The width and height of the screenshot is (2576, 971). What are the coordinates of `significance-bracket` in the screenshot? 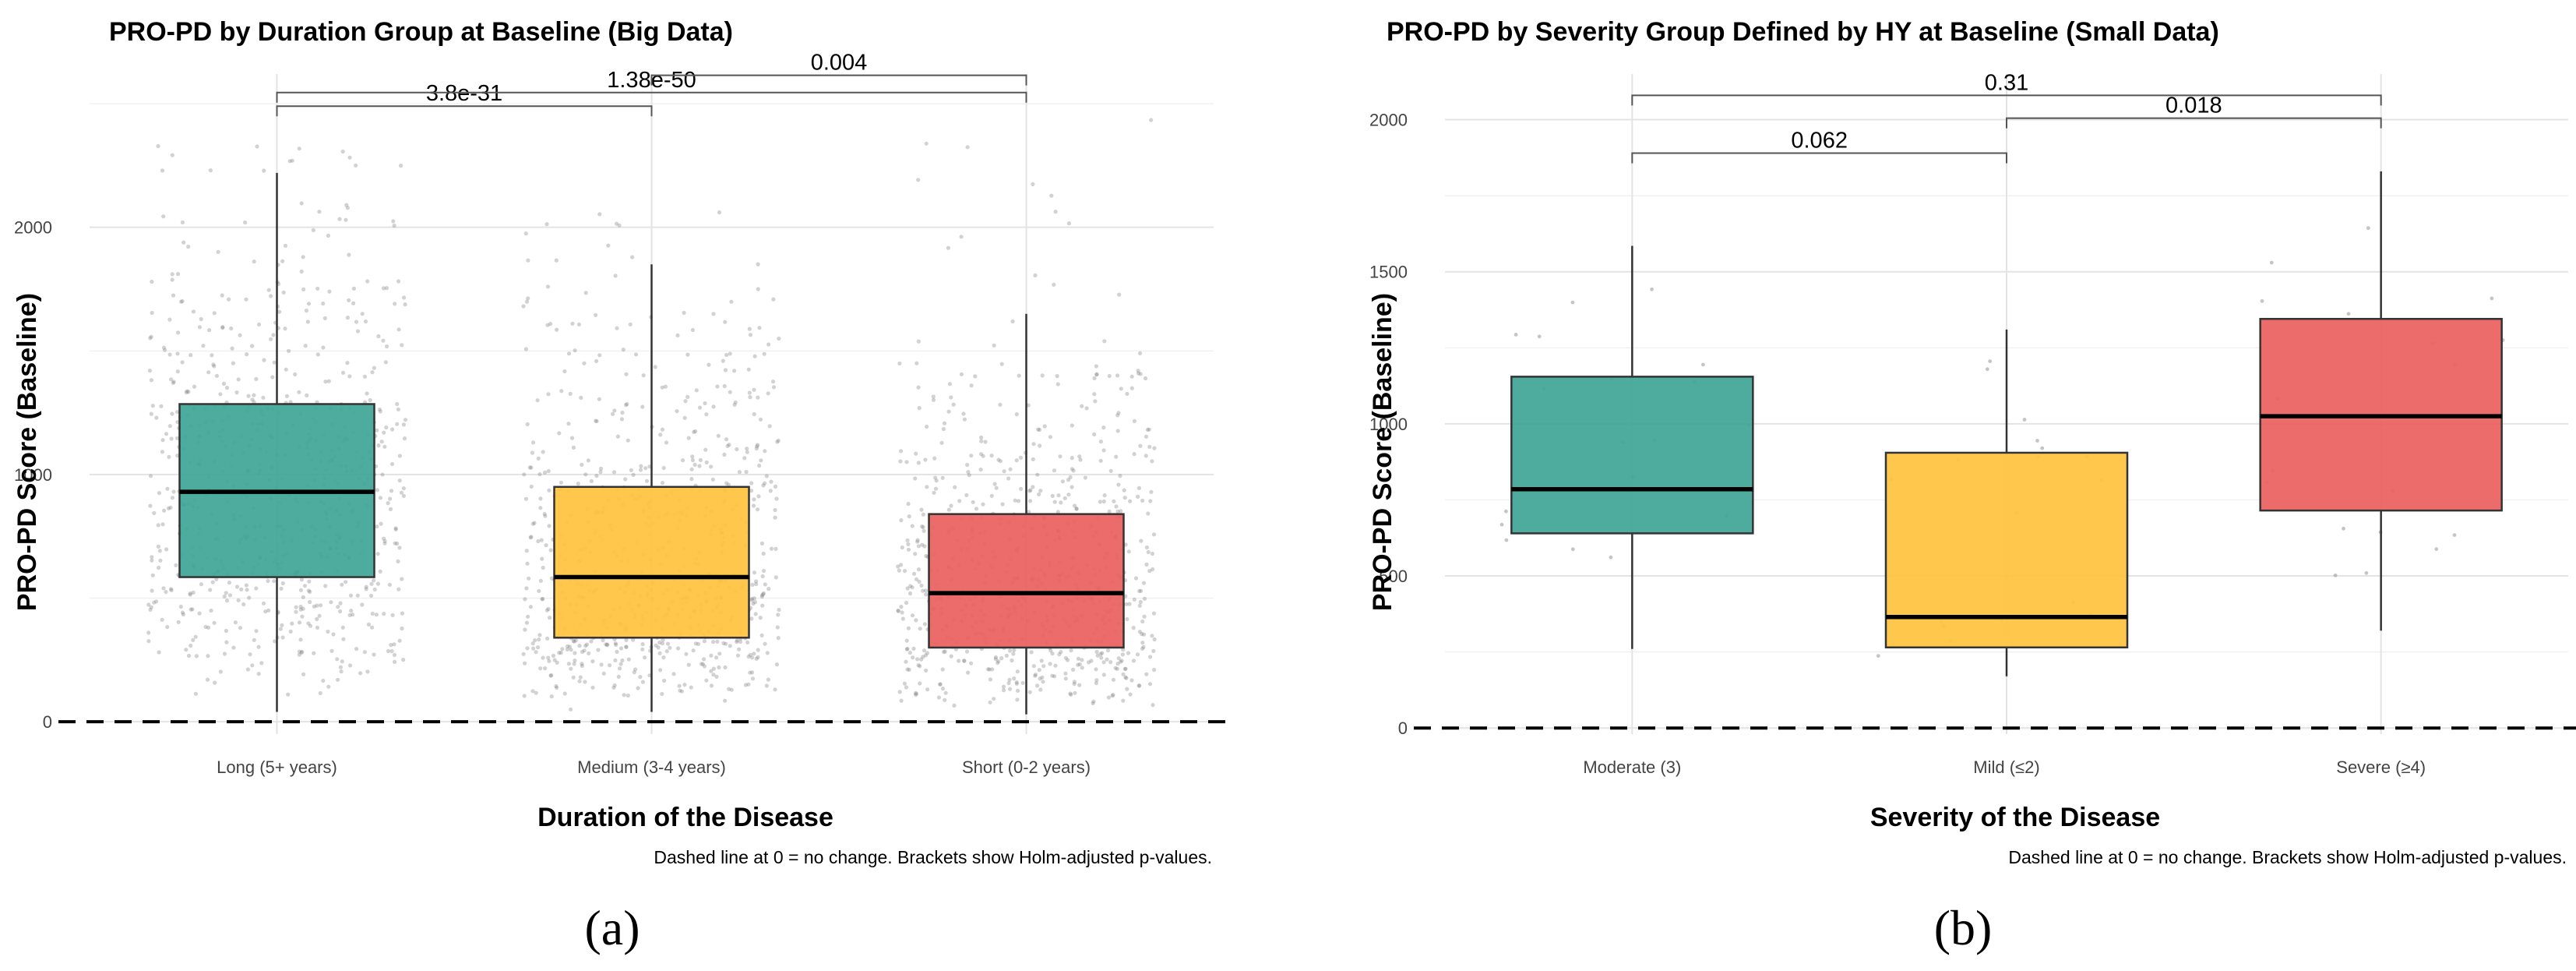 It's located at (1819, 158).